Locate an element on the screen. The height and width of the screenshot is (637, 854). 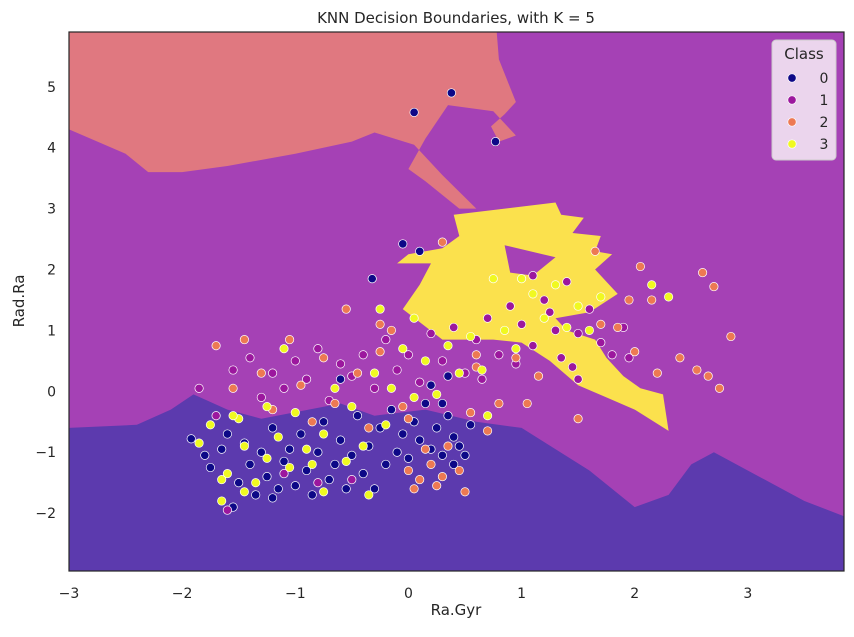
y-axis-ticks: −2 −1 0 1 2 3 4 5 is located at coordinates (45, 301).